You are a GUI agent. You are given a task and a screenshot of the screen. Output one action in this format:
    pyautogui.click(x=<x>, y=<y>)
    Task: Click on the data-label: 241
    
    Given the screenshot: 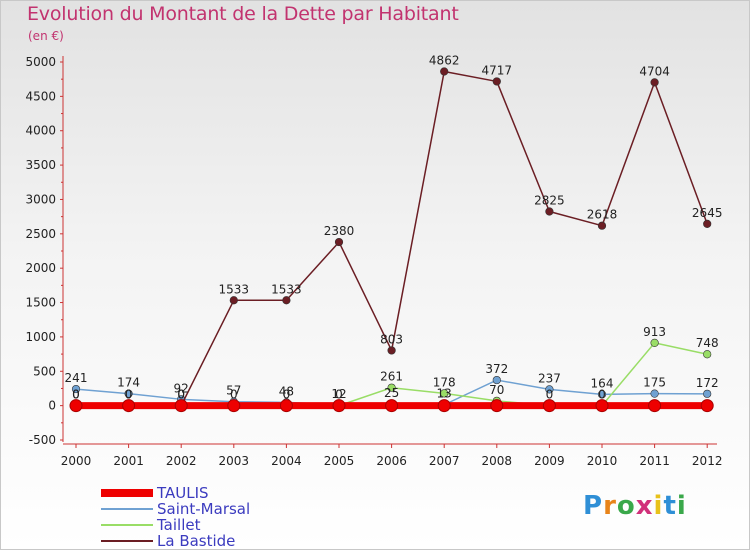 What is the action you would take?
    pyautogui.click(x=76, y=378)
    